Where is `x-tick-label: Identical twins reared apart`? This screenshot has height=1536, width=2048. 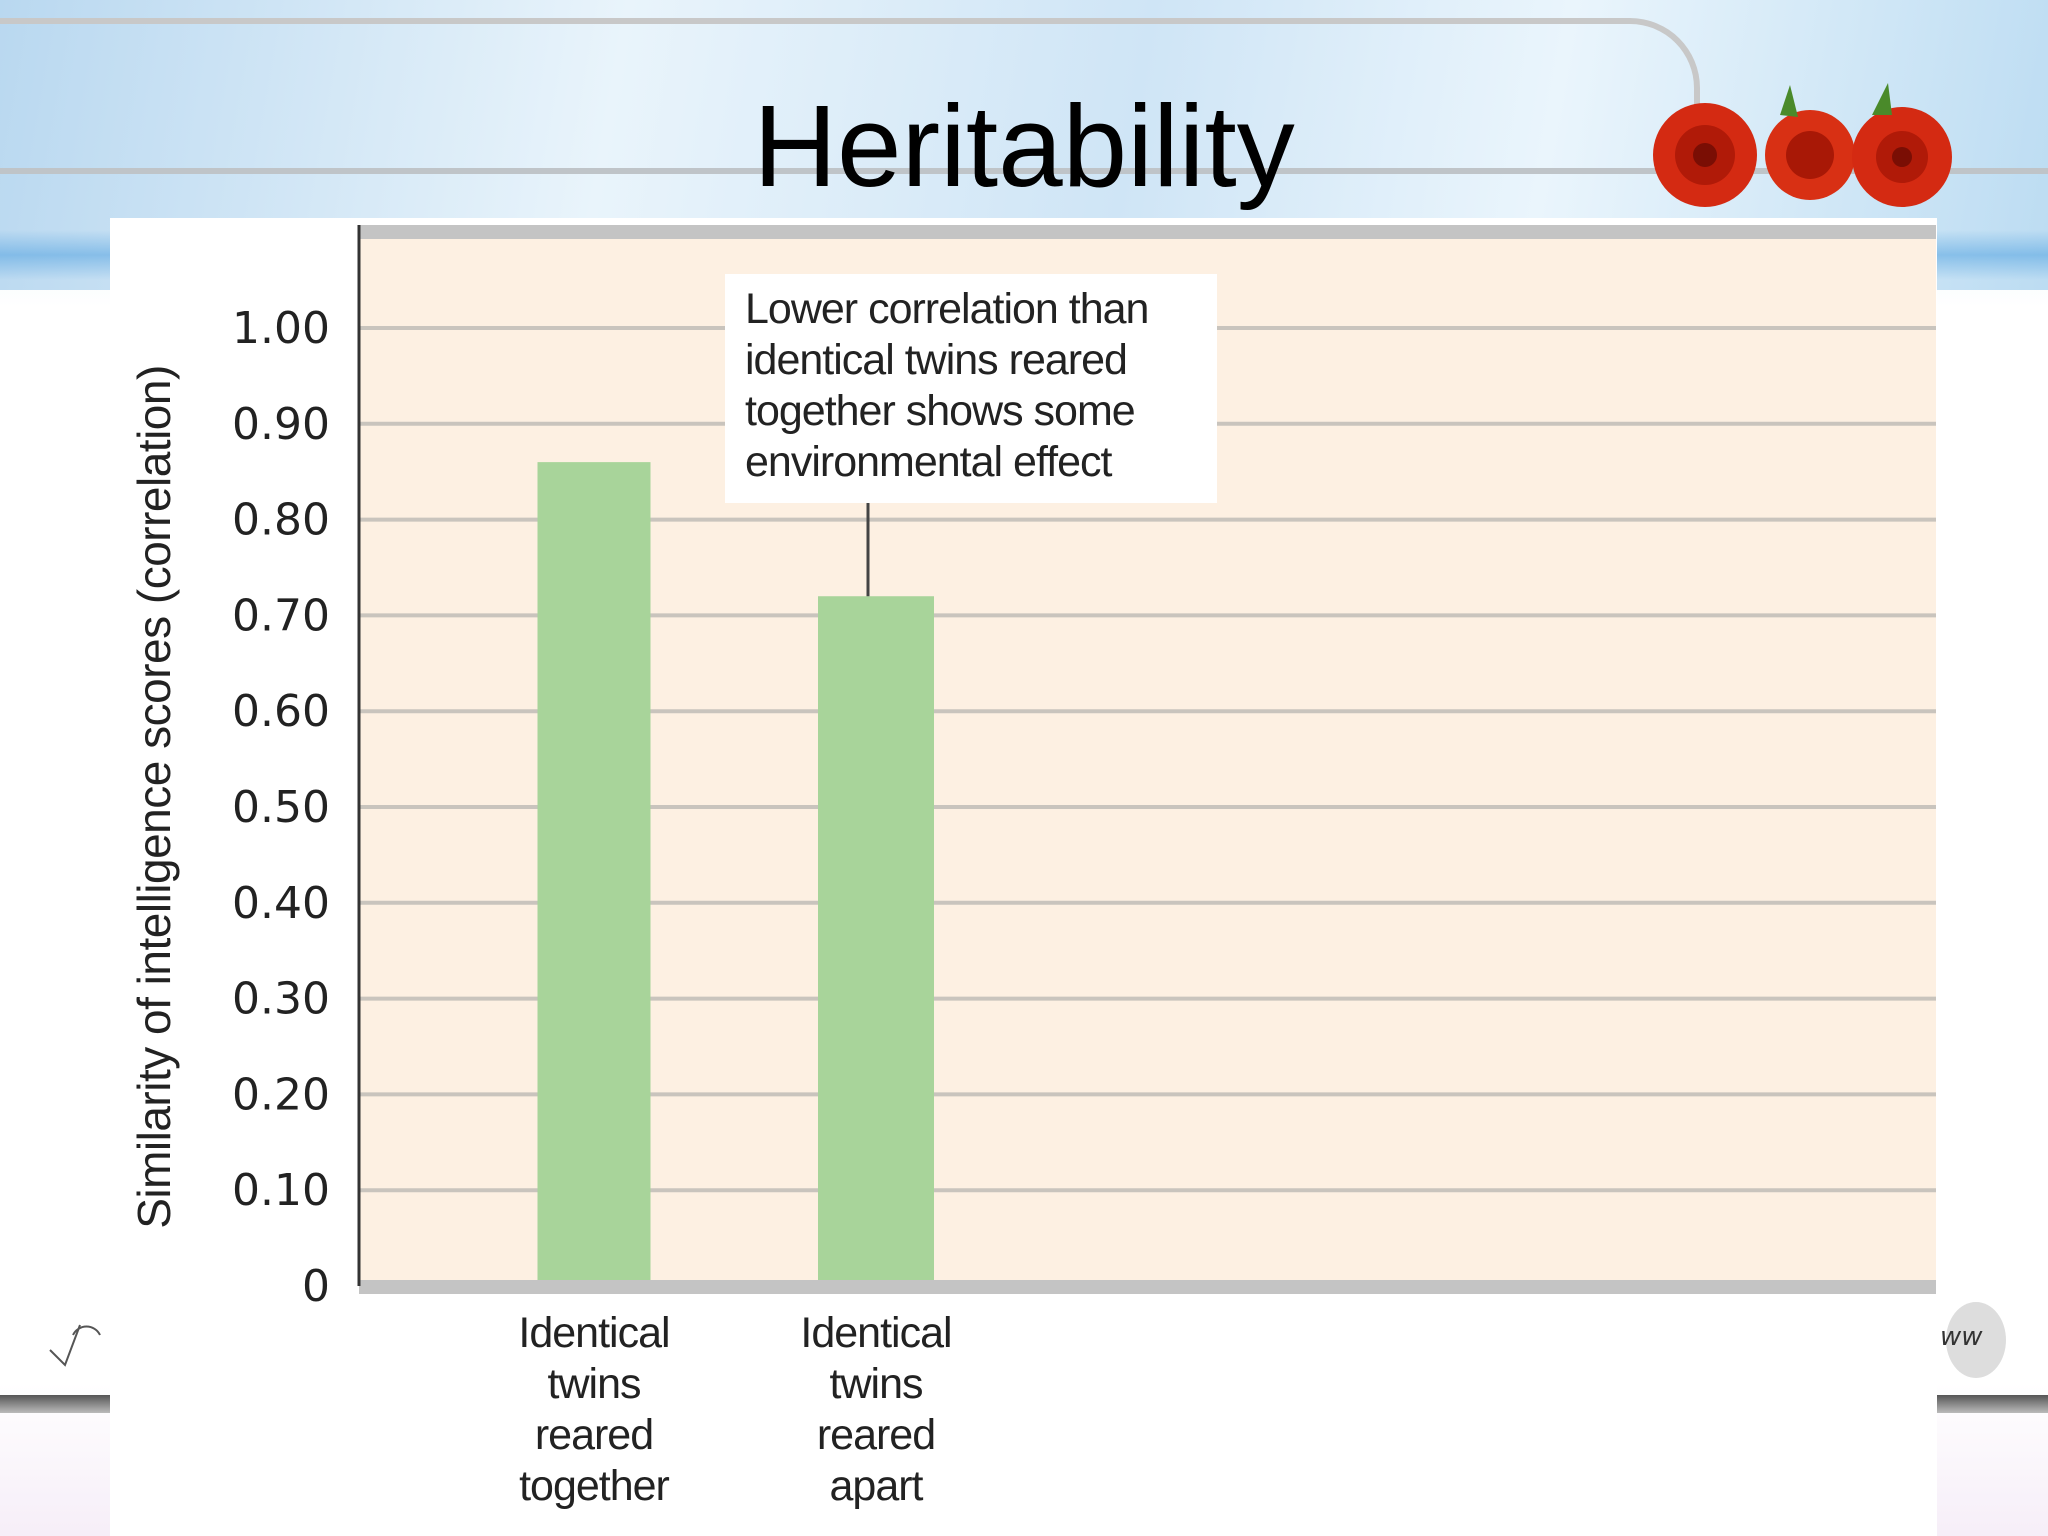
x-tick-label: Identical twins reared apart is located at coordinates (876, 1410).